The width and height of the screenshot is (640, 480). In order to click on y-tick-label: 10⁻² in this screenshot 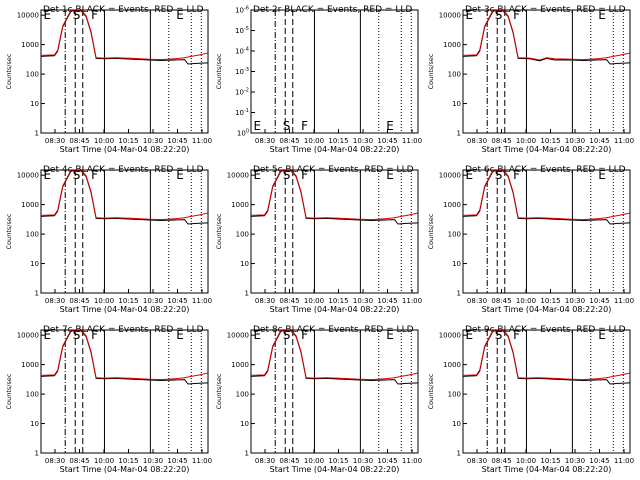, I will do `click(242, 92)`.